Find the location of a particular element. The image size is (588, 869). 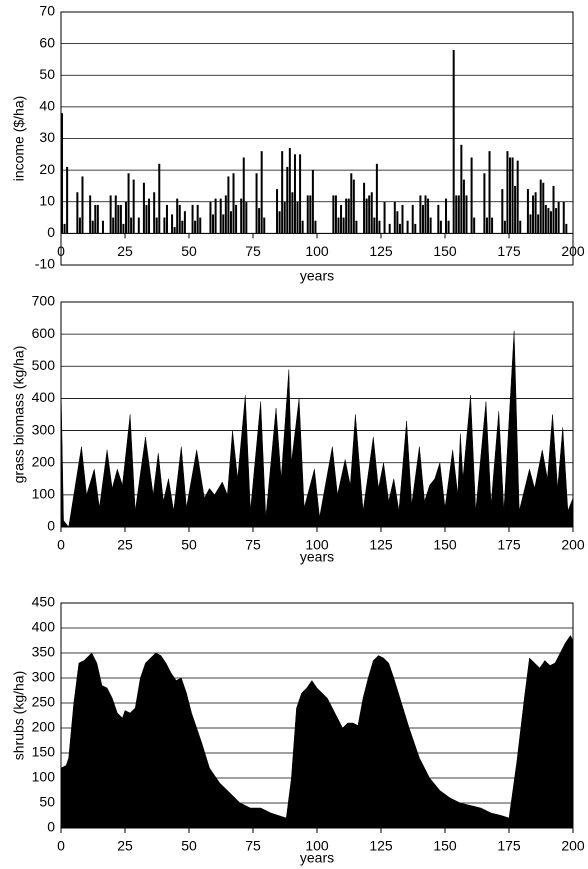

x-tick-label: 75 is located at coordinates (253, 251).